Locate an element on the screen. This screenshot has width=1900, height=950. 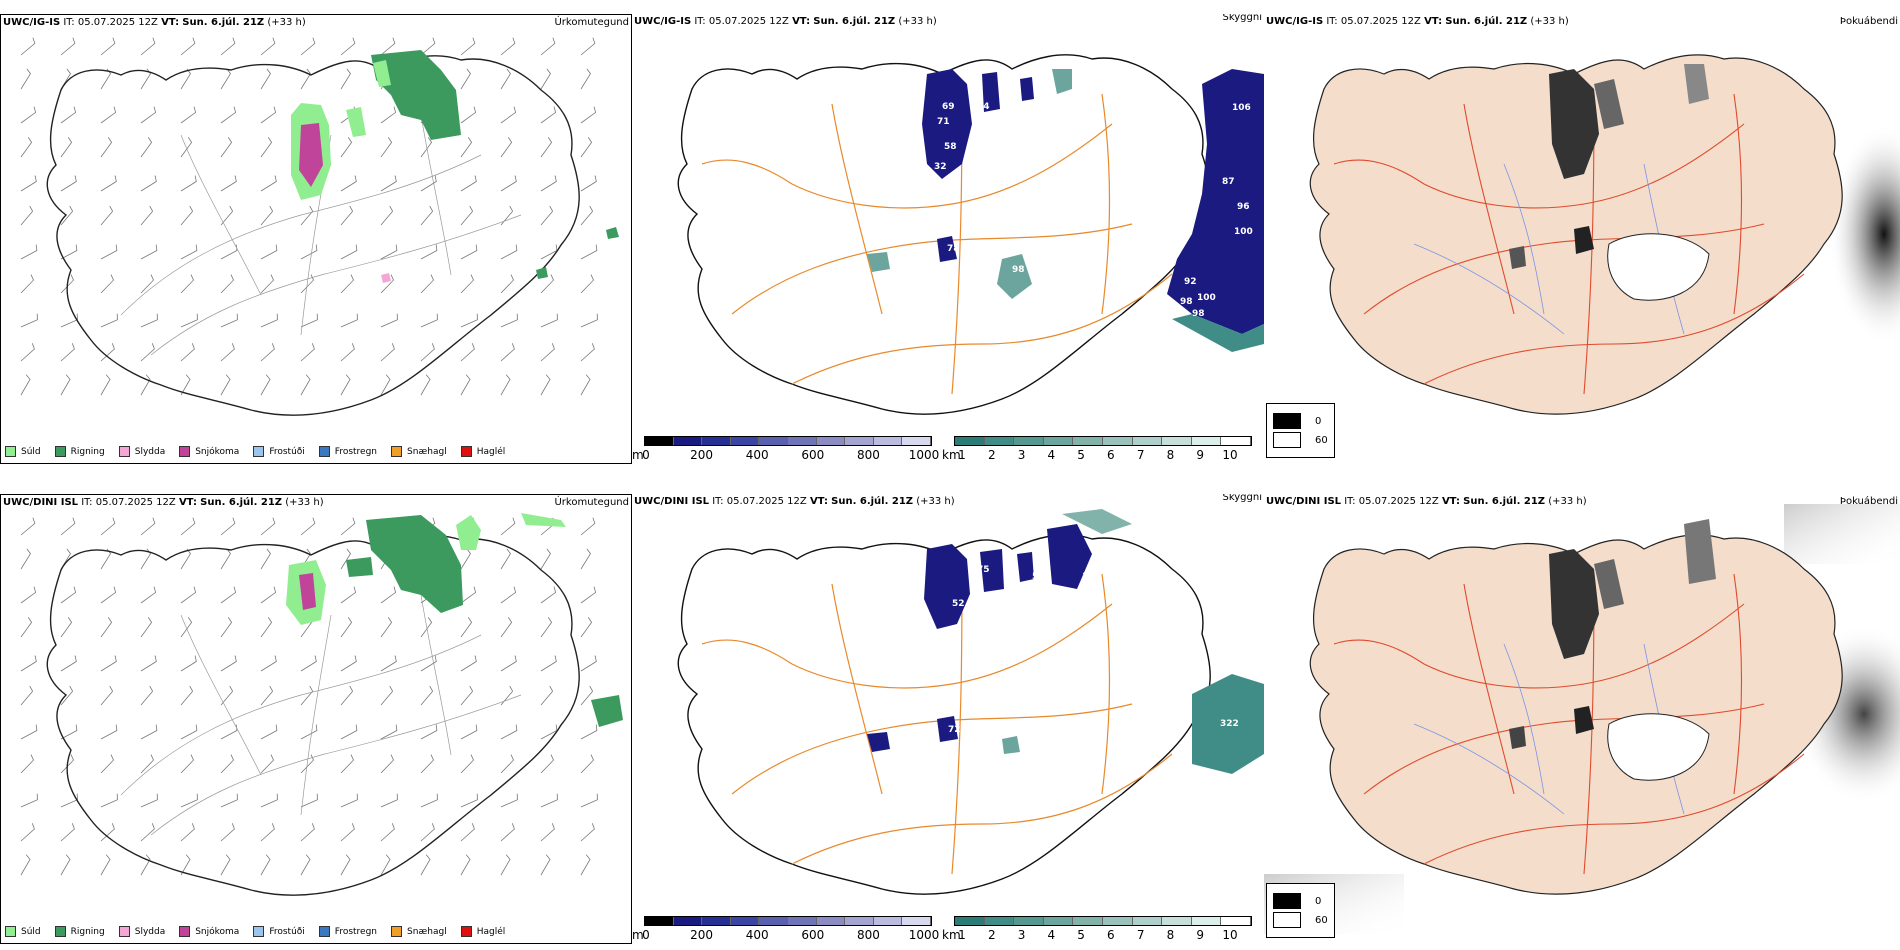
legend-item: Snæhagl is located at coordinates (419, 931).